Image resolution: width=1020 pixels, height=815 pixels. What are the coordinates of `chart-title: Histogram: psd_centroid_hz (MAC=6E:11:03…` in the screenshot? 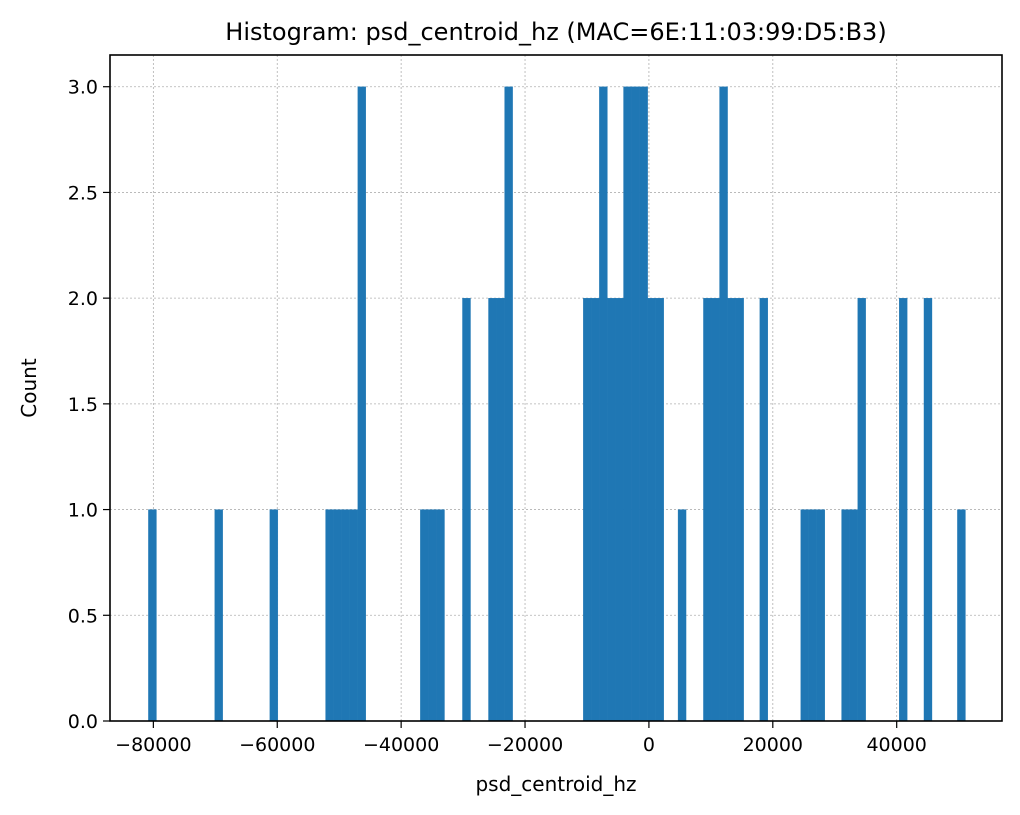 It's located at (555, 32).